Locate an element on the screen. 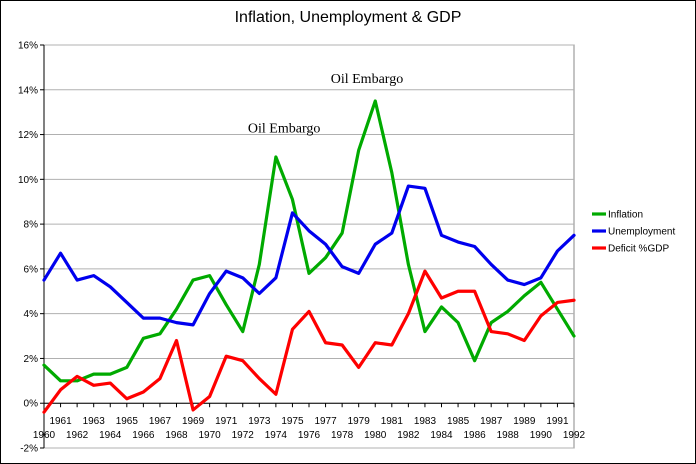 The height and width of the screenshot is (464, 696). x-tick-label: 1973 is located at coordinates (259, 421).